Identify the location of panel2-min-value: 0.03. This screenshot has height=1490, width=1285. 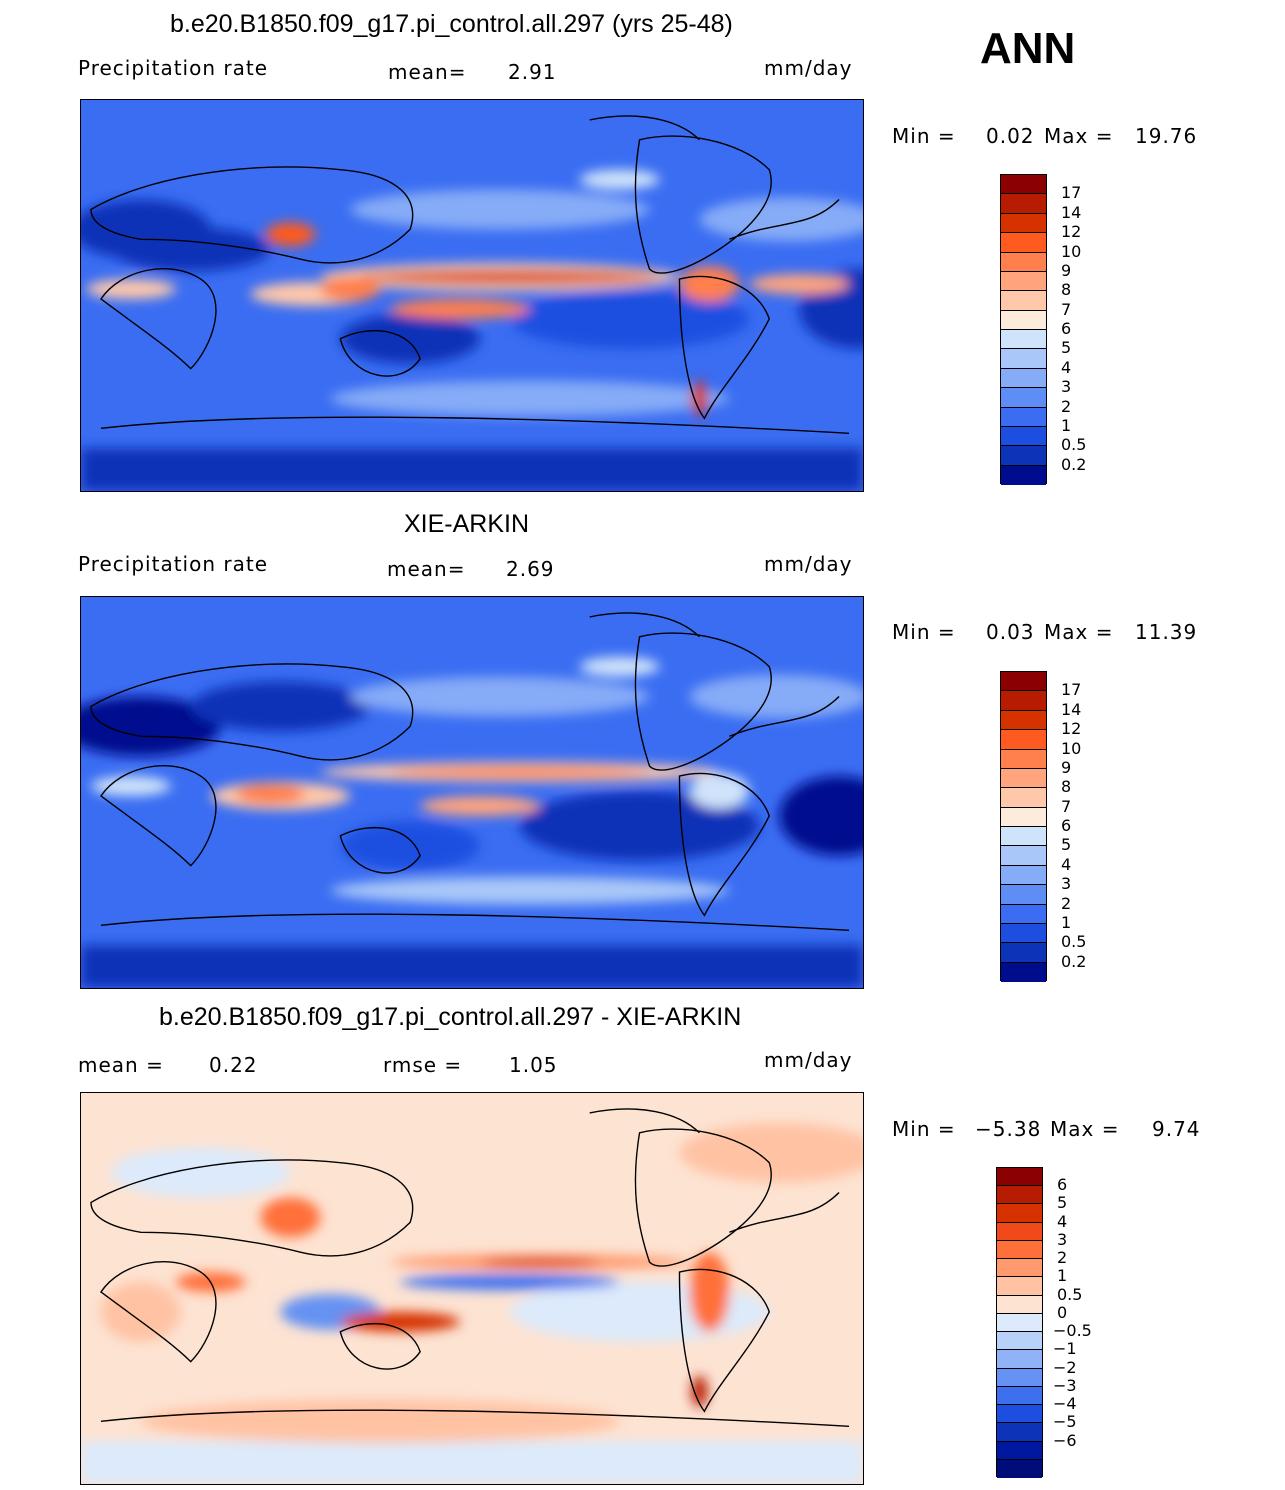
(1010, 632).